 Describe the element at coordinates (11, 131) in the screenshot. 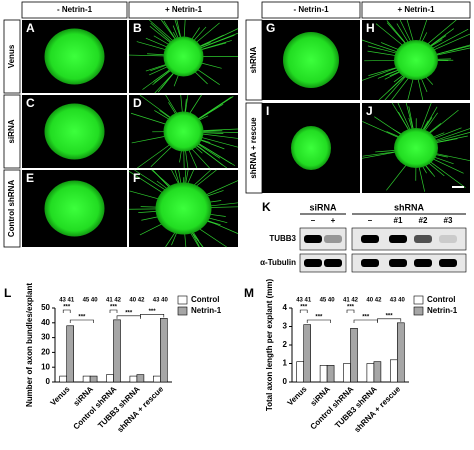

I see `row-label: siRNA` at that location.